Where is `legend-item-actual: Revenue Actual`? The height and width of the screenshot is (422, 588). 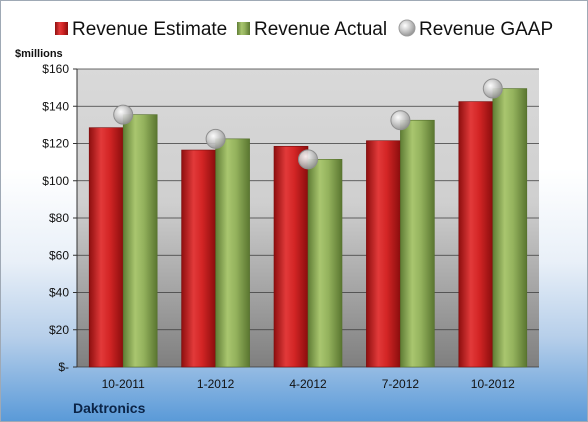 legend-item-actual: Revenue Actual is located at coordinates (312, 29).